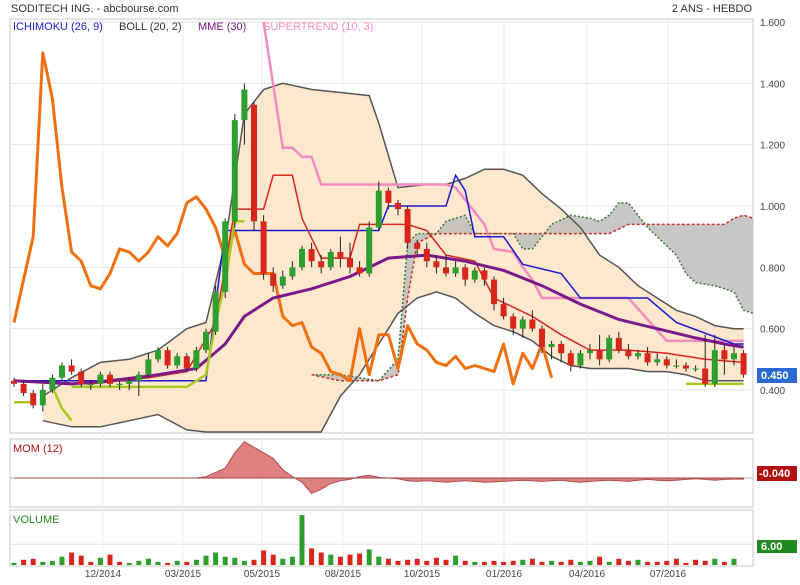 The width and height of the screenshot is (800, 585). Describe the element at coordinates (772, 207) in the screenshot. I see `price-tick-label: 1.000` at that location.